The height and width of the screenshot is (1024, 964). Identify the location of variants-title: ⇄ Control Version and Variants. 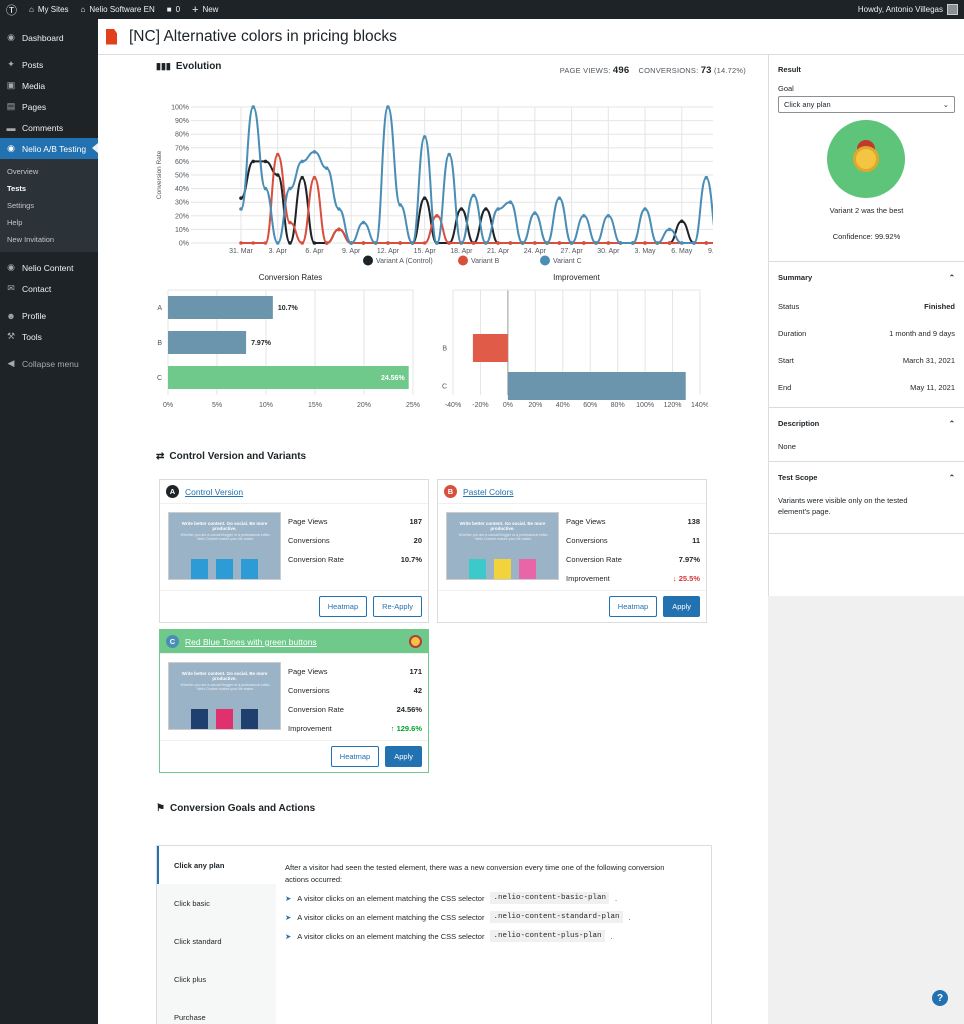
(231, 456).